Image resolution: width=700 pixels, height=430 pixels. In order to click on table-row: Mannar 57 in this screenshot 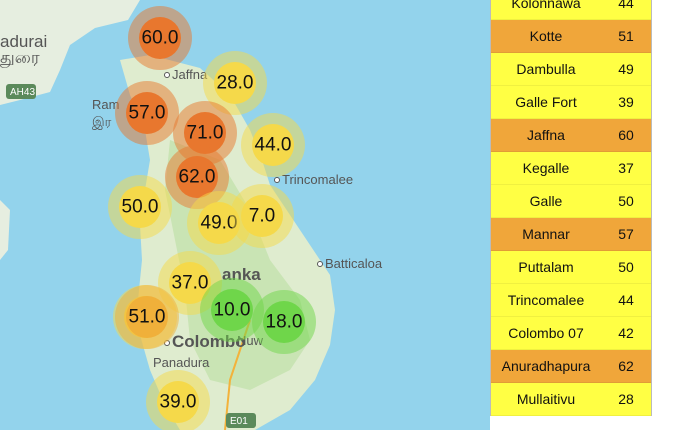, I will do `click(571, 234)`.